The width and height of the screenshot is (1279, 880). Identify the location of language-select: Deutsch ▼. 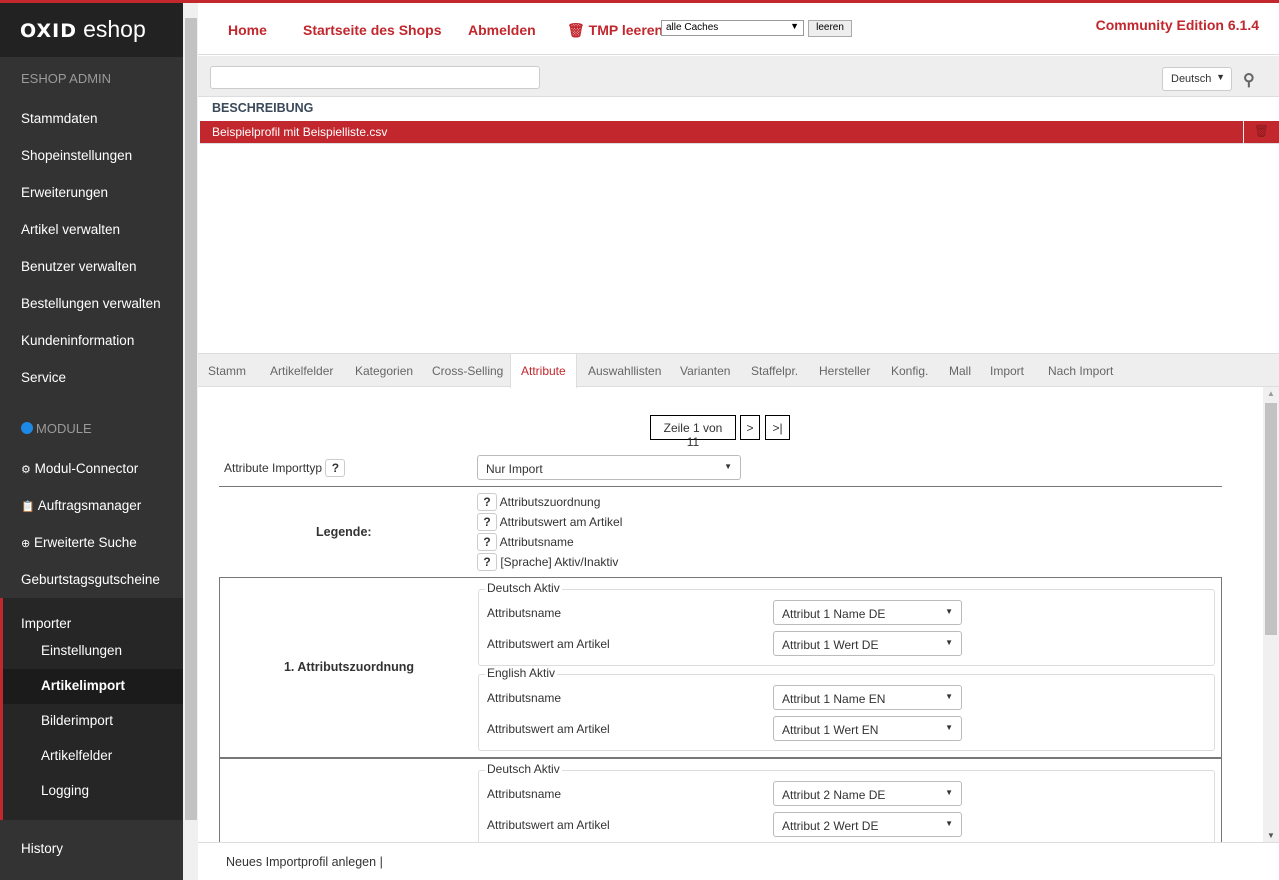
(1197, 79).